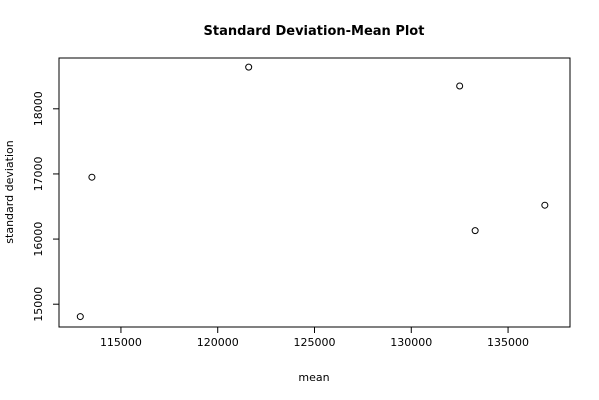 This screenshot has width=599, height=400. Describe the element at coordinates (38, 304) in the screenshot. I see `y-tick-label: 15000` at that location.